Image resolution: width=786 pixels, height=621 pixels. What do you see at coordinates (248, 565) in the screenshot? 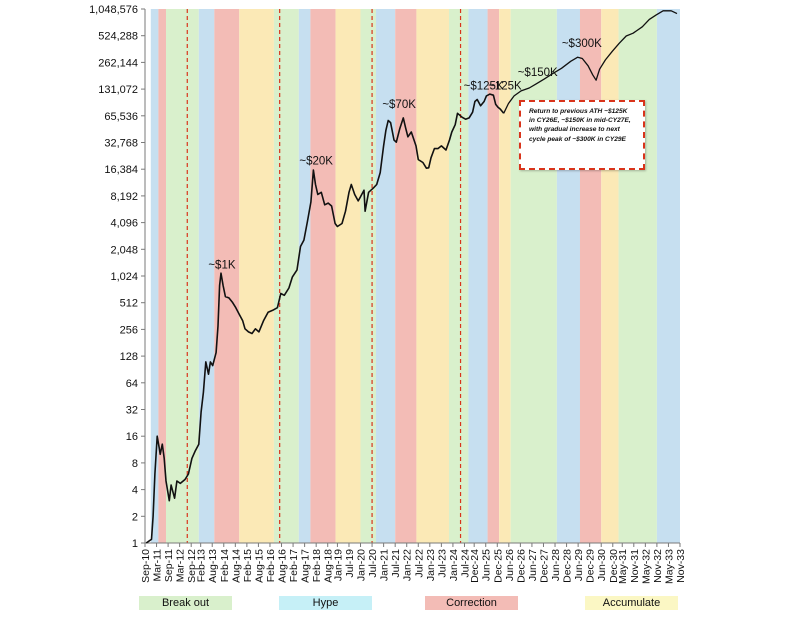
I see `x-tick-label: Feb-15` at bounding box center [248, 565].